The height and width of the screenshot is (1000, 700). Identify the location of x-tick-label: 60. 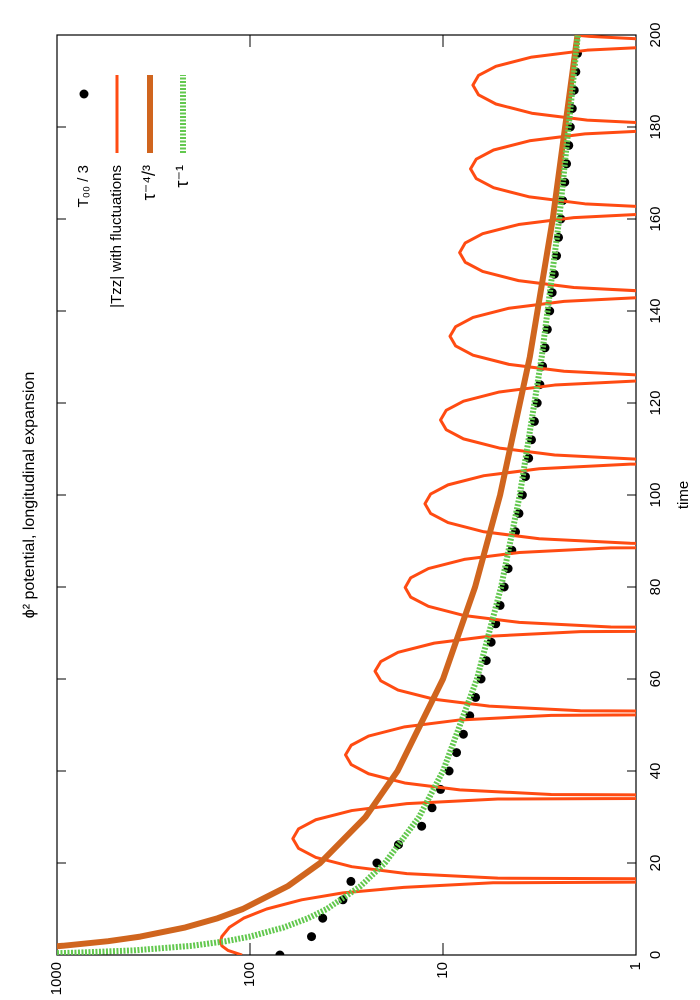
(655, 679).